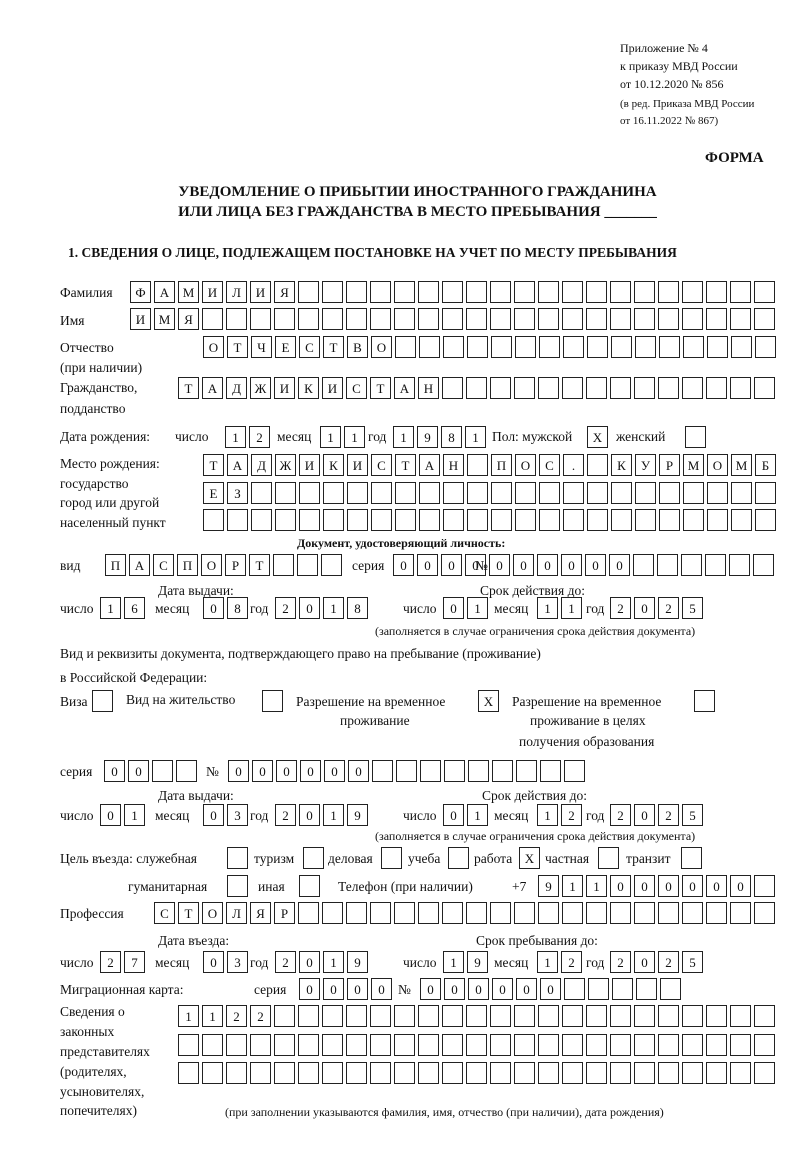 This screenshot has height=1163, width=800. I want to click on char-cell: О, so click(381, 347).